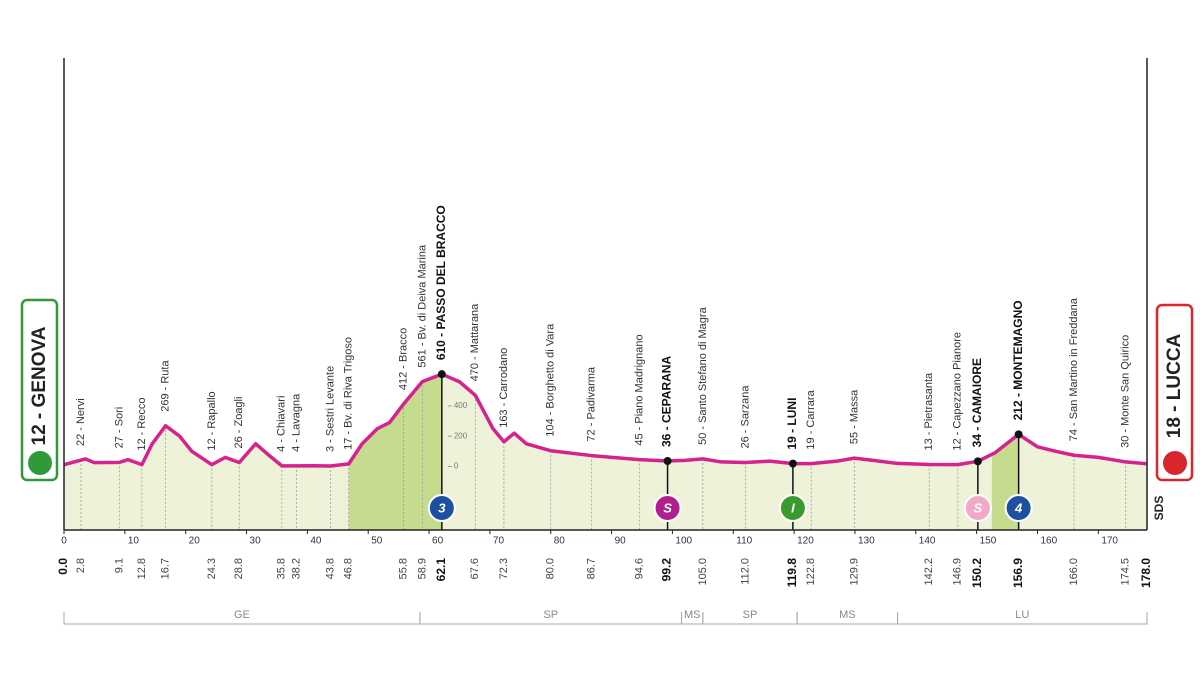  Describe the element at coordinates (475, 342) in the screenshot. I see `waypoint-label: 470 - Mattarana` at that location.